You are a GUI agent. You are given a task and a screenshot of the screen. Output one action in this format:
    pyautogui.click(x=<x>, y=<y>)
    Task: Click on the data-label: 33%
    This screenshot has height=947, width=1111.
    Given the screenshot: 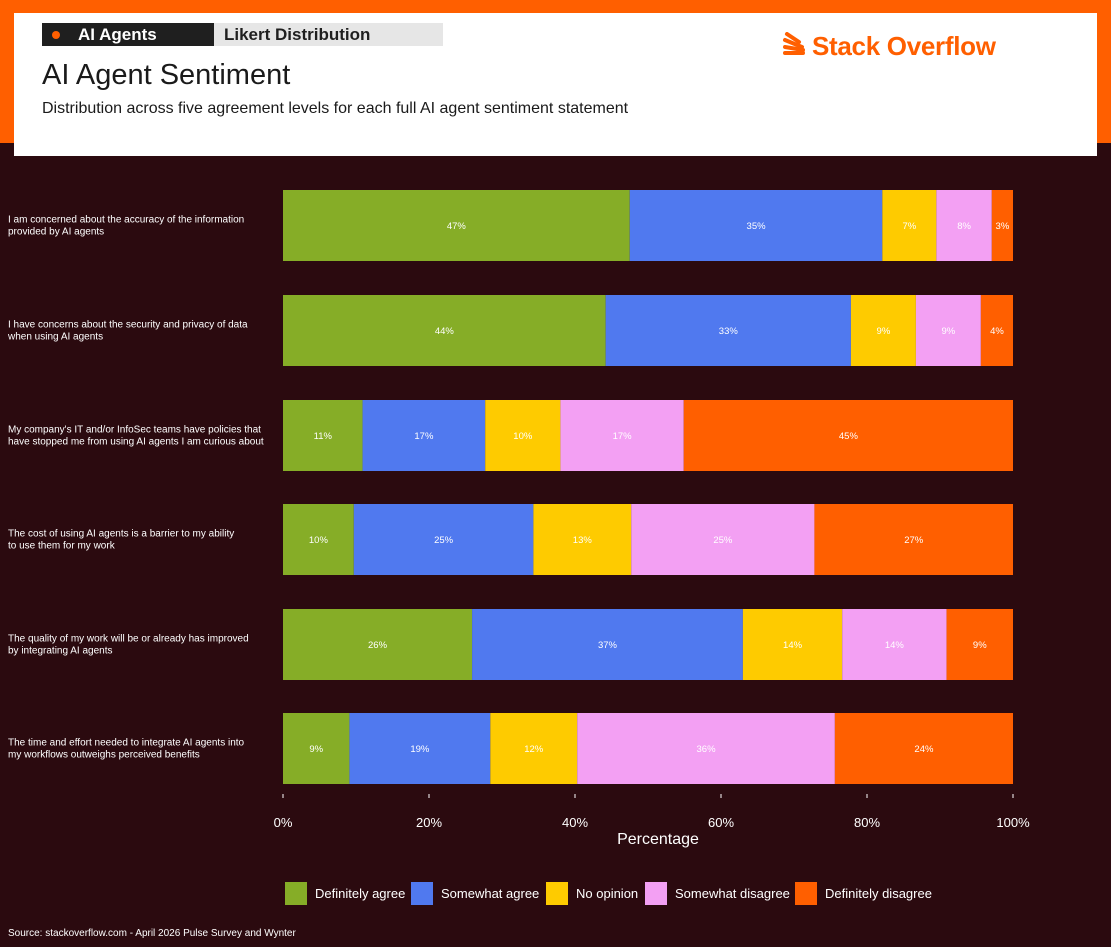 What is the action you would take?
    pyautogui.click(x=729, y=331)
    